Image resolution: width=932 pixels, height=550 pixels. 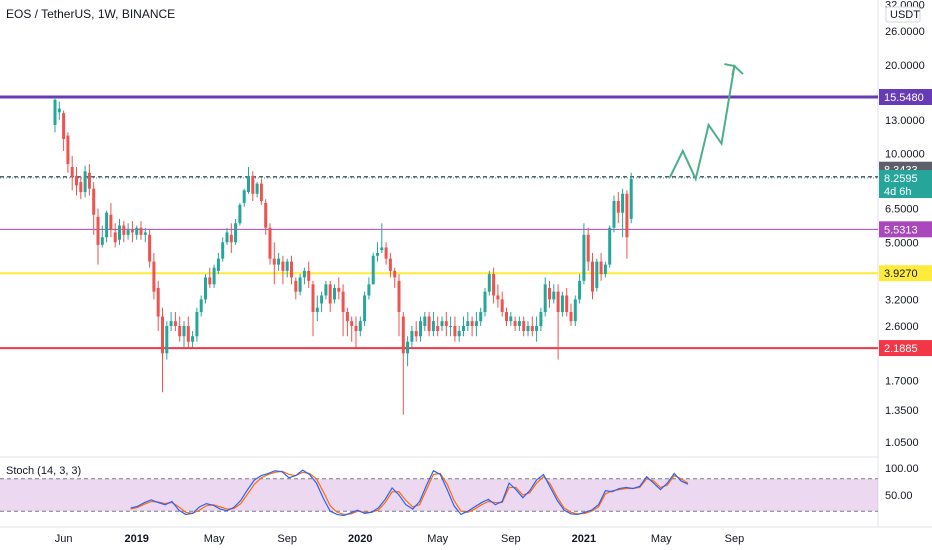 I want to click on stoch-k-line, so click(x=409, y=493).